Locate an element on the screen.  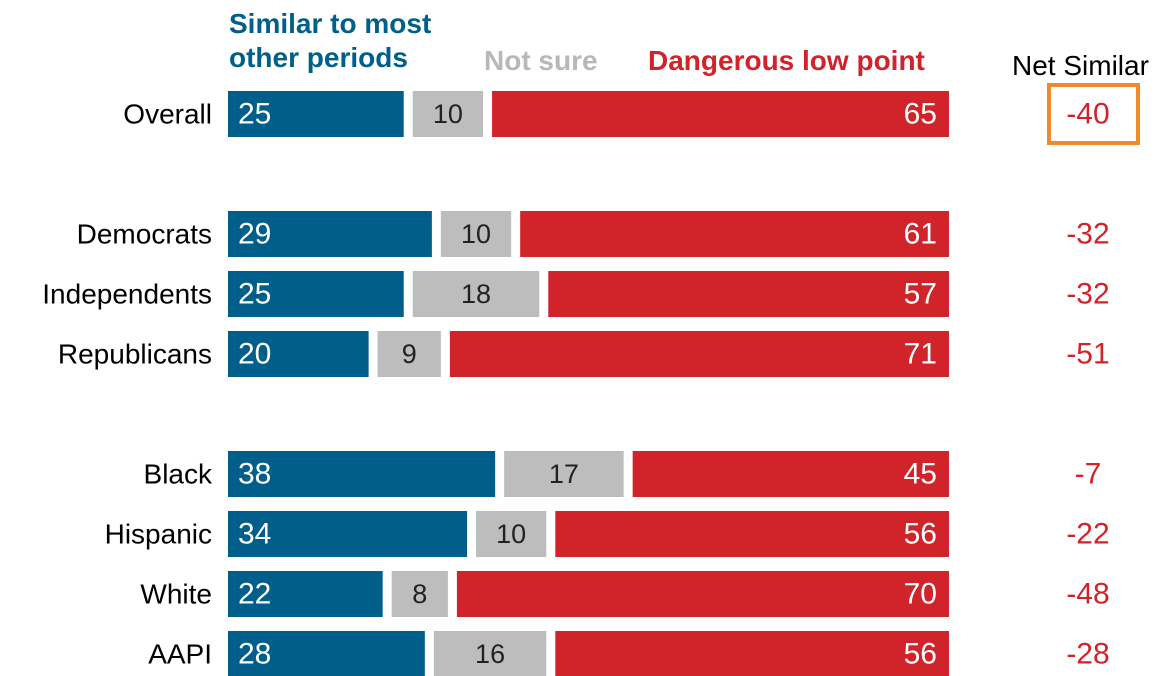
net-similar-value: -48 is located at coordinates (1087, 594).